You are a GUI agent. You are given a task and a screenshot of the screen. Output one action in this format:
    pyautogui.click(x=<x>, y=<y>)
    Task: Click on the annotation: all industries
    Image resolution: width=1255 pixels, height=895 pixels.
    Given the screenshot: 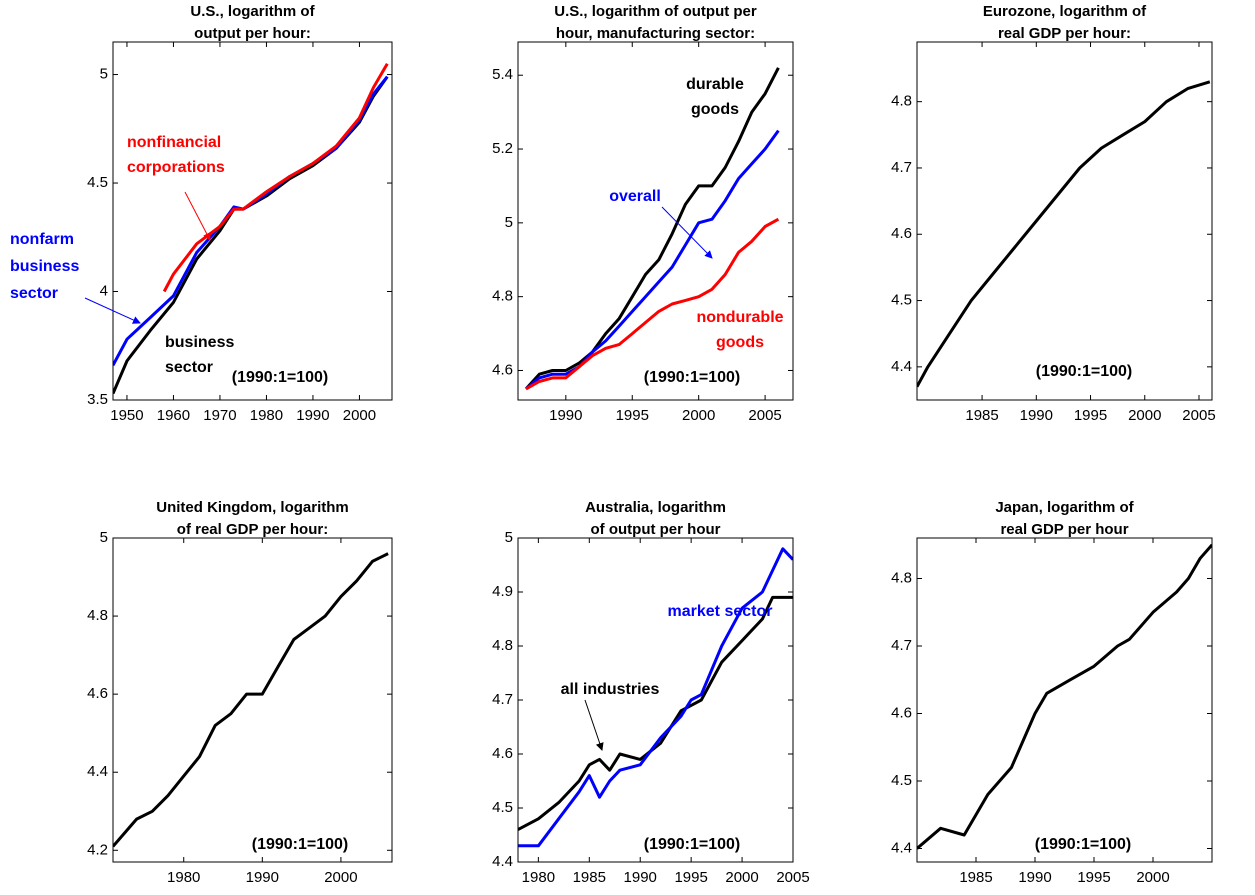 What is the action you would take?
    pyautogui.click(x=610, y=689)
    